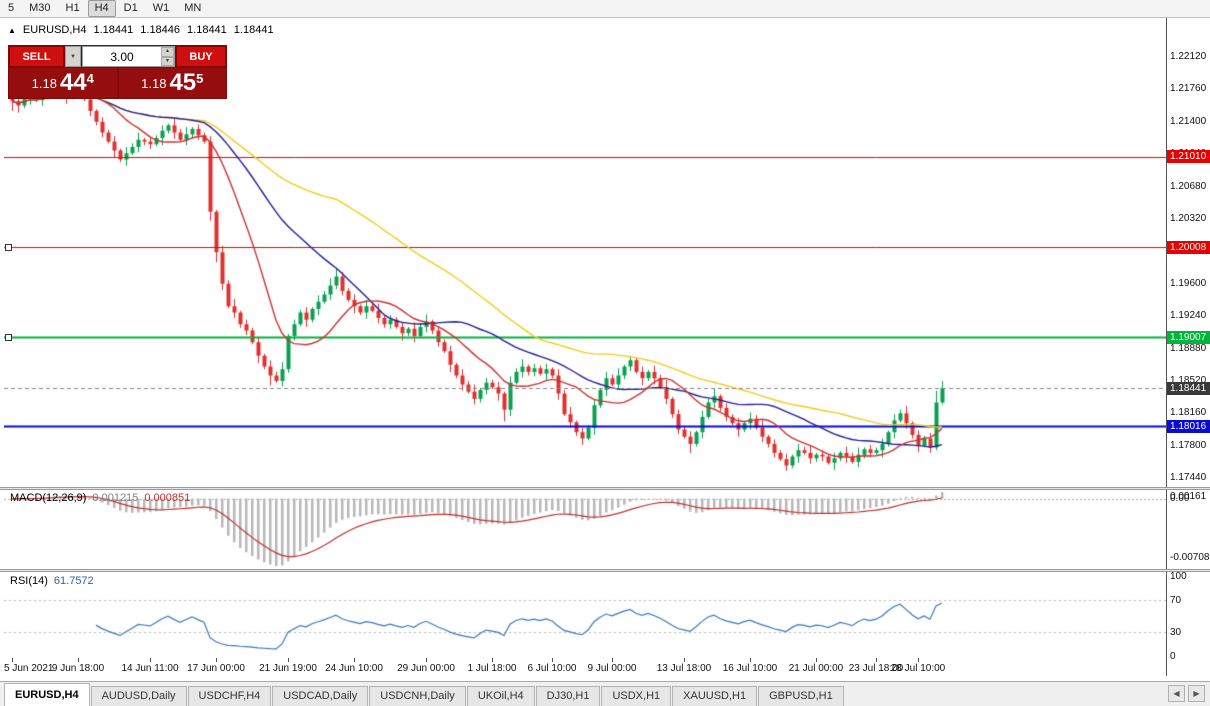 Image resolution: width=1210 pixels, height=706 pixels. Describe the element at coordinates (54, 30) in the screenshot. I see `chart-symbol-label: EURUSD,H4` at that location.